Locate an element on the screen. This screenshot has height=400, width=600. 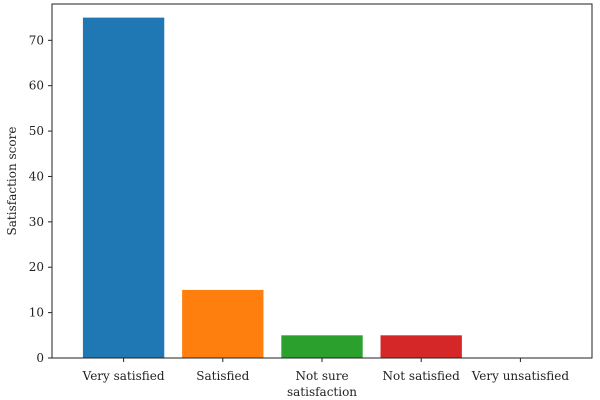
x-tick-label: Very unsatisfied is located at coordinates (520, 376).